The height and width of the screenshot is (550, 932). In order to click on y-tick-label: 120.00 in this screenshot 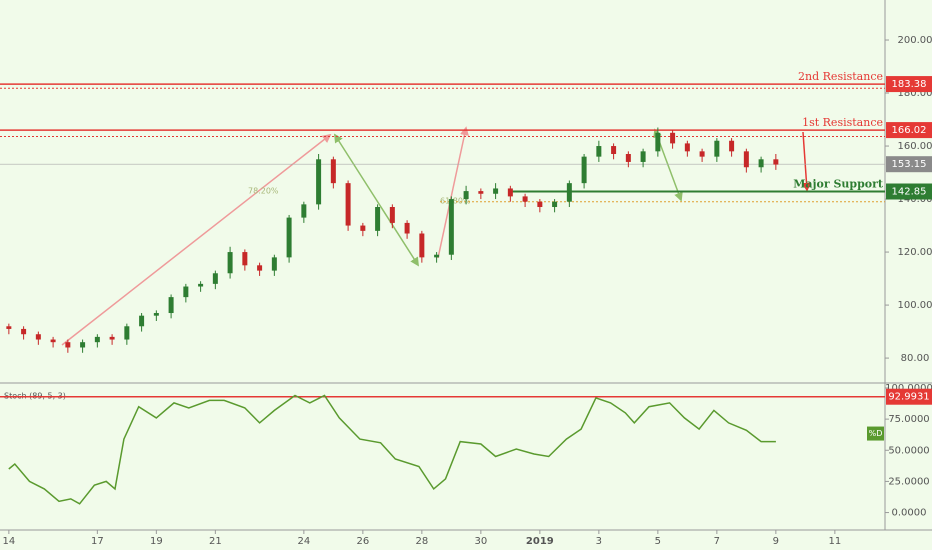, I will do `click(915, 252)`.